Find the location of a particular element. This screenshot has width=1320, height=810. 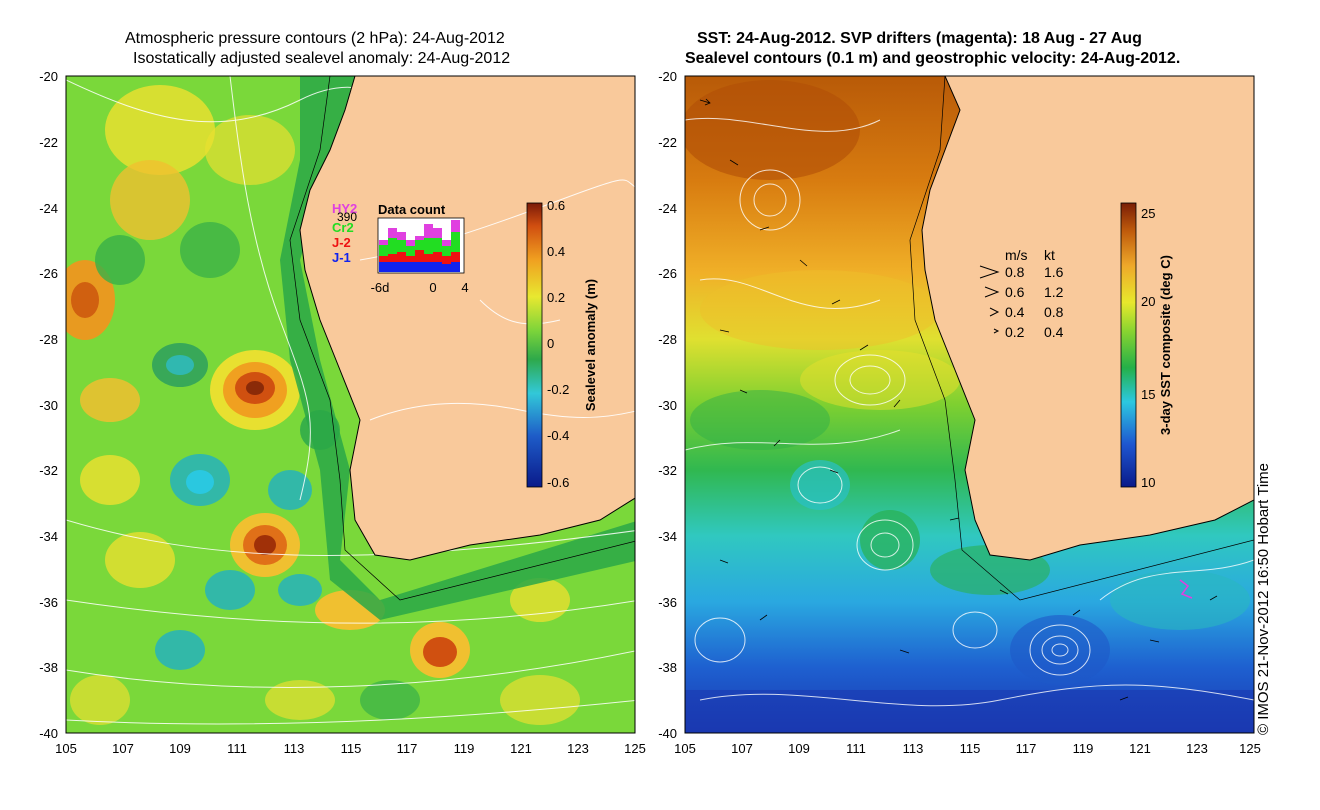

data-count-inset: HY2 390 Cr2 J-2 J-1 Data count -6d 0 4 is located at coordinates (400, 248).